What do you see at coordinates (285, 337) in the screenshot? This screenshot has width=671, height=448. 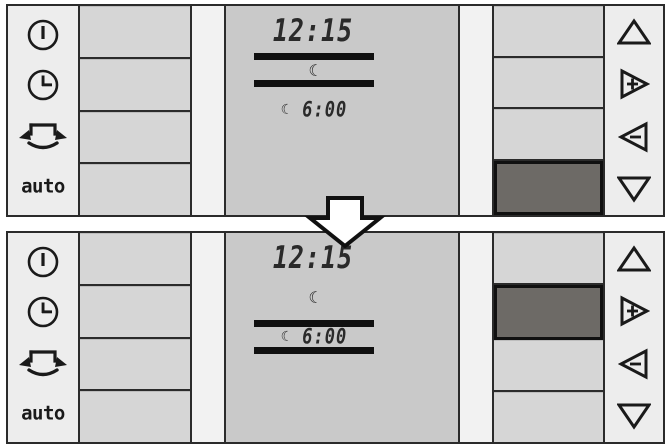 I see `moon-icon-row2-bottom: ☾` at bounding box center [285, 337].